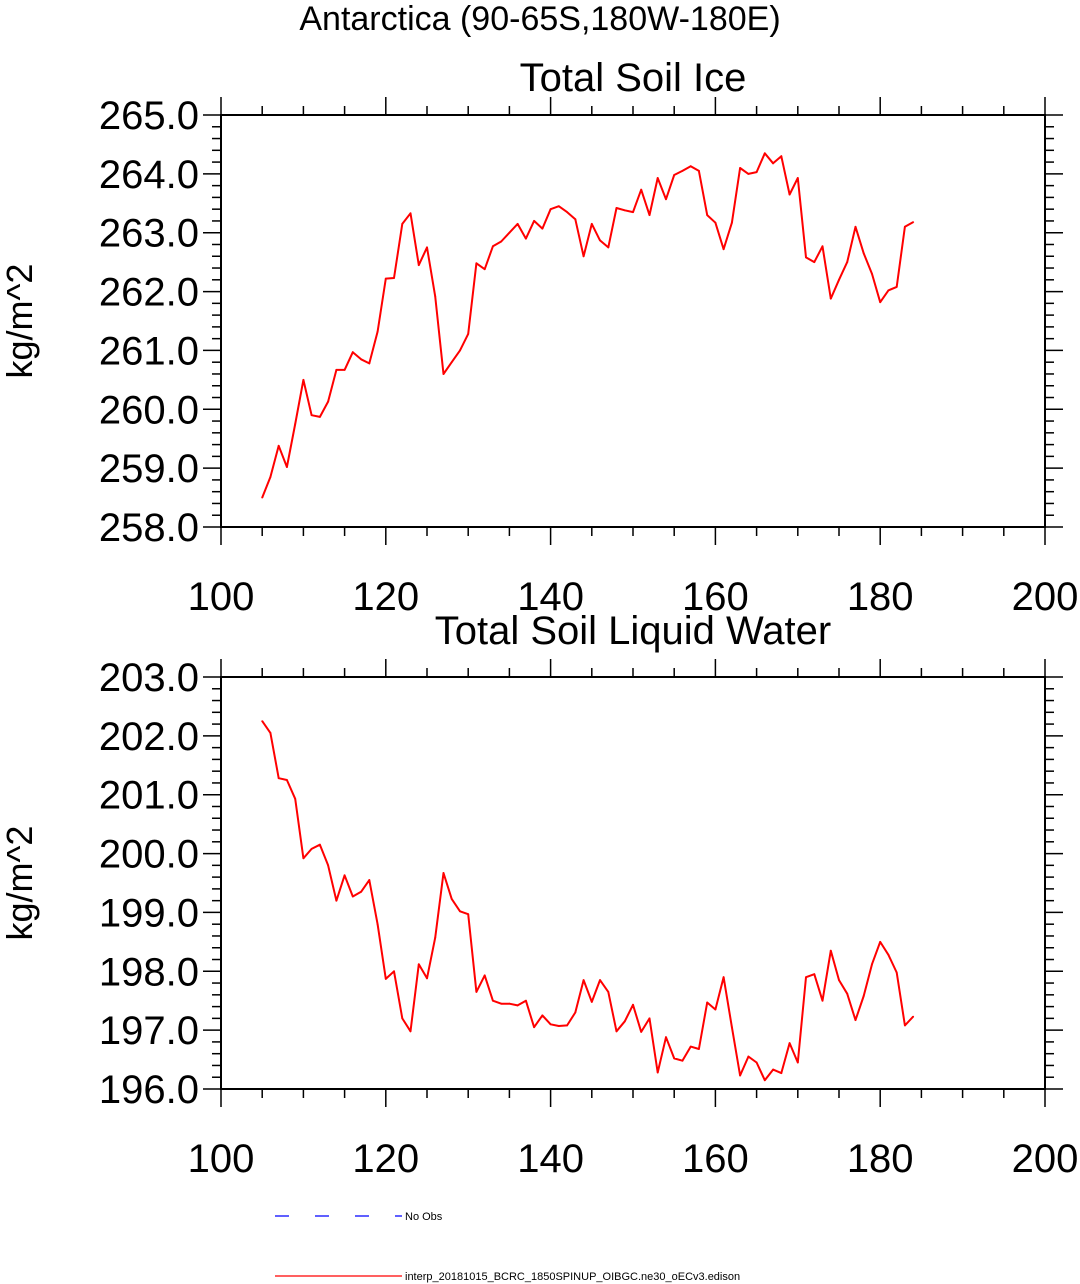 The image size is (1080, 1284). I want to click on y-tick-label: 201.0, so click(149, 796).